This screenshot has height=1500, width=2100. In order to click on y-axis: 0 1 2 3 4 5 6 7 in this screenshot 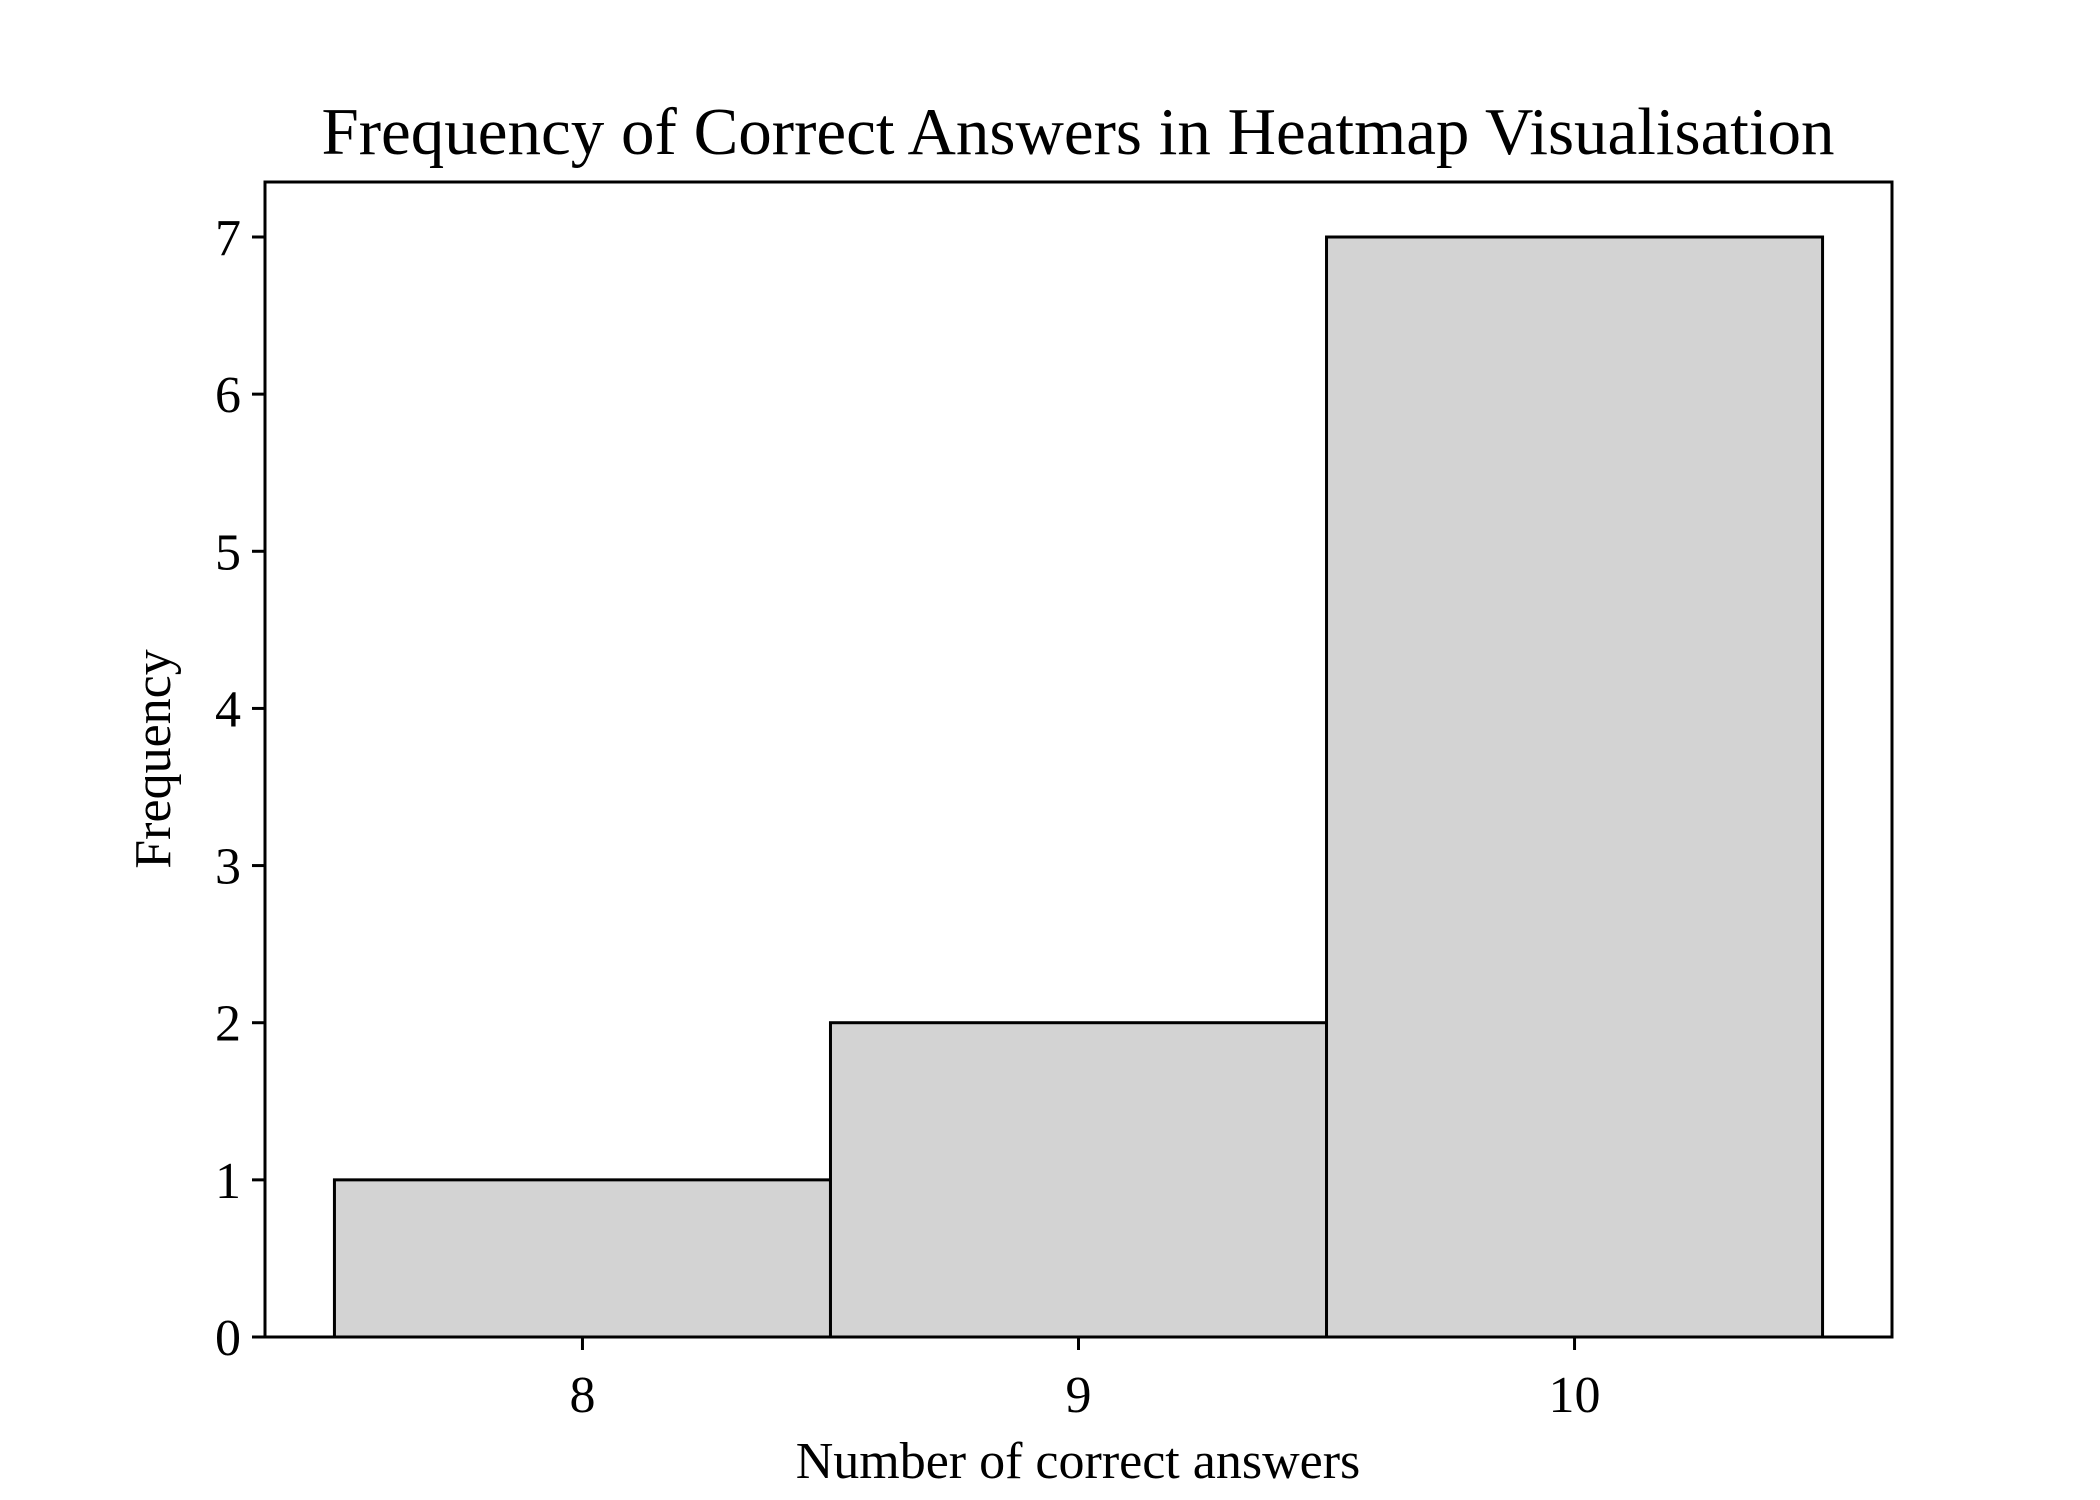, I will do `click(240, 788)`.